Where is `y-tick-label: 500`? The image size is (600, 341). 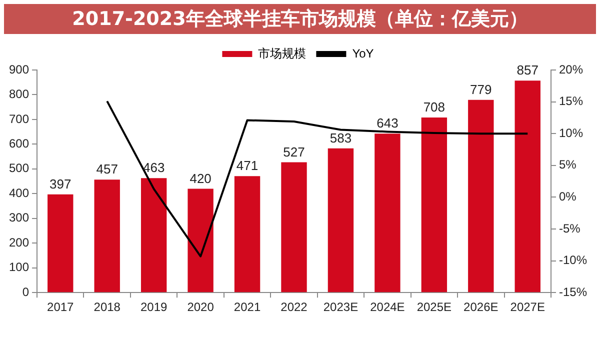 y-tick-label: 500 is located at coordinates (19, 168).